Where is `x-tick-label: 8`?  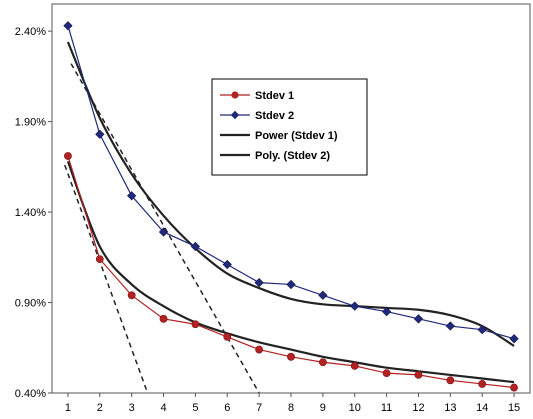
x-tick-label: 8 is located at coordinates (291, 408).